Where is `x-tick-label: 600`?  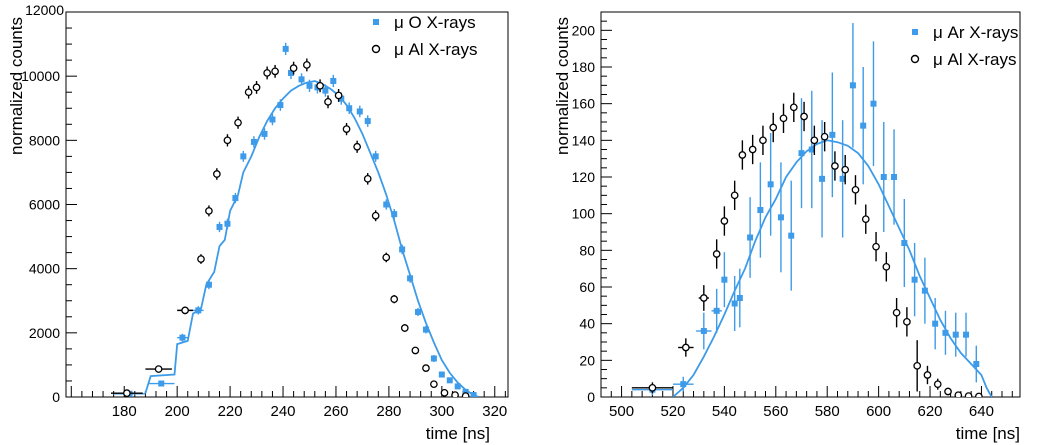
x-tick-label: 600 is located at coordinates (878, 411).